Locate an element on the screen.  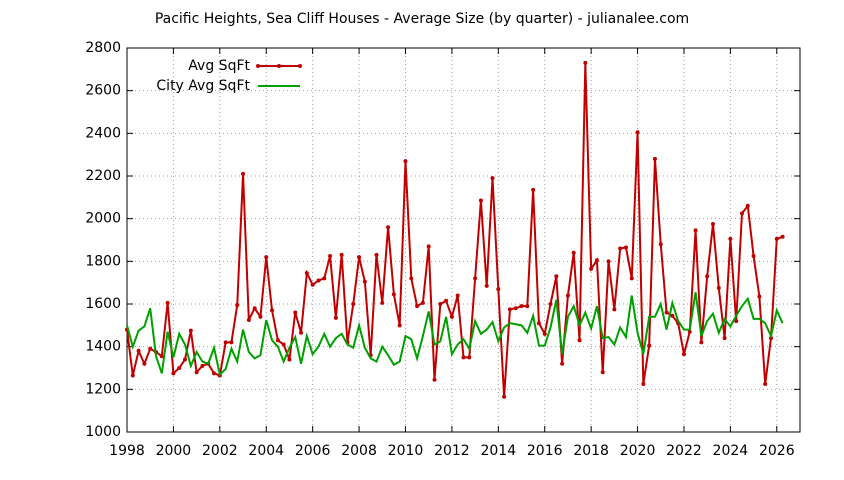
x-tick-label: 2016 is located at coordinates (545, 451).